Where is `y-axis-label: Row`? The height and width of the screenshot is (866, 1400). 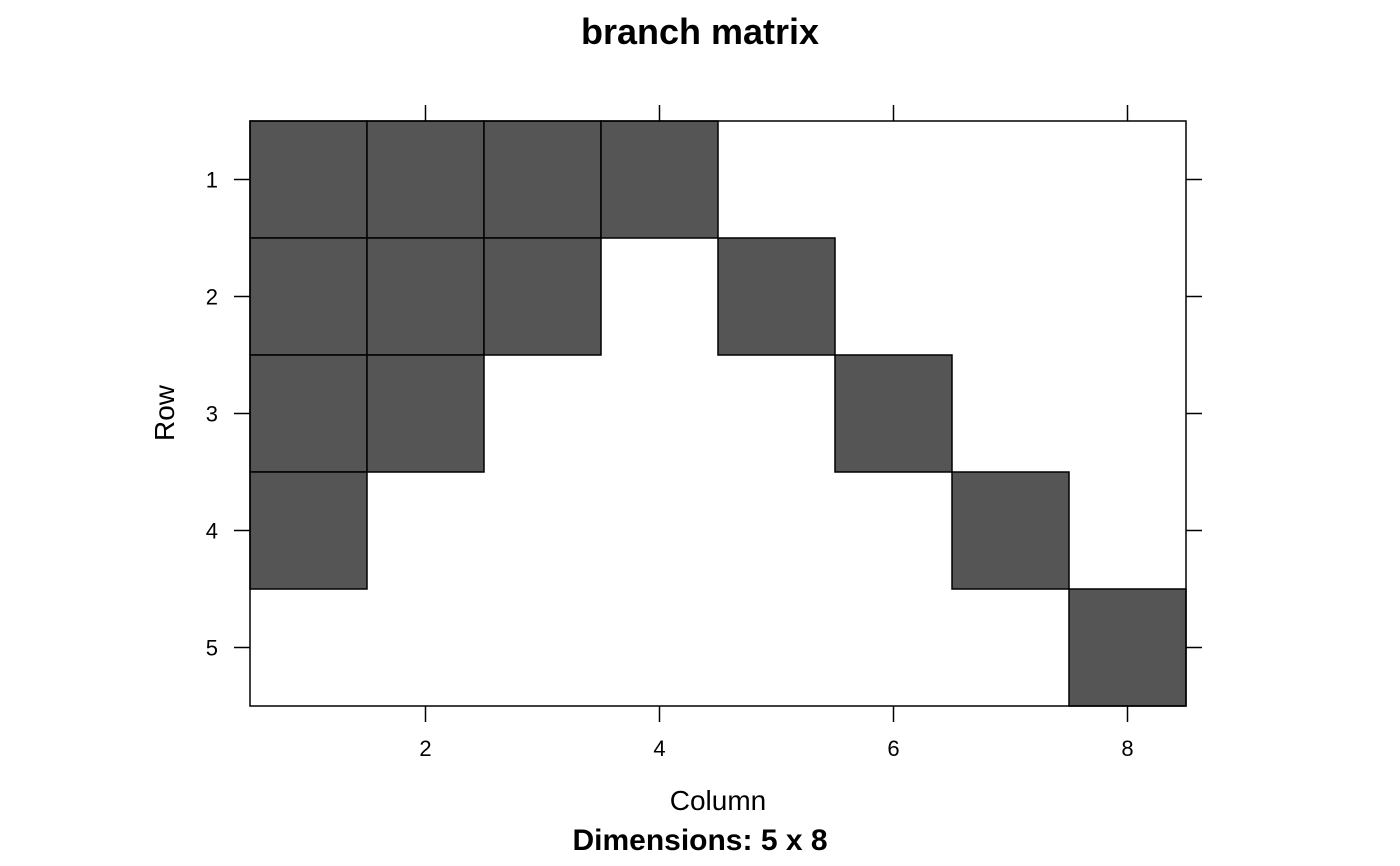 y-axis-label: Row is located at coordinates (164, 412).